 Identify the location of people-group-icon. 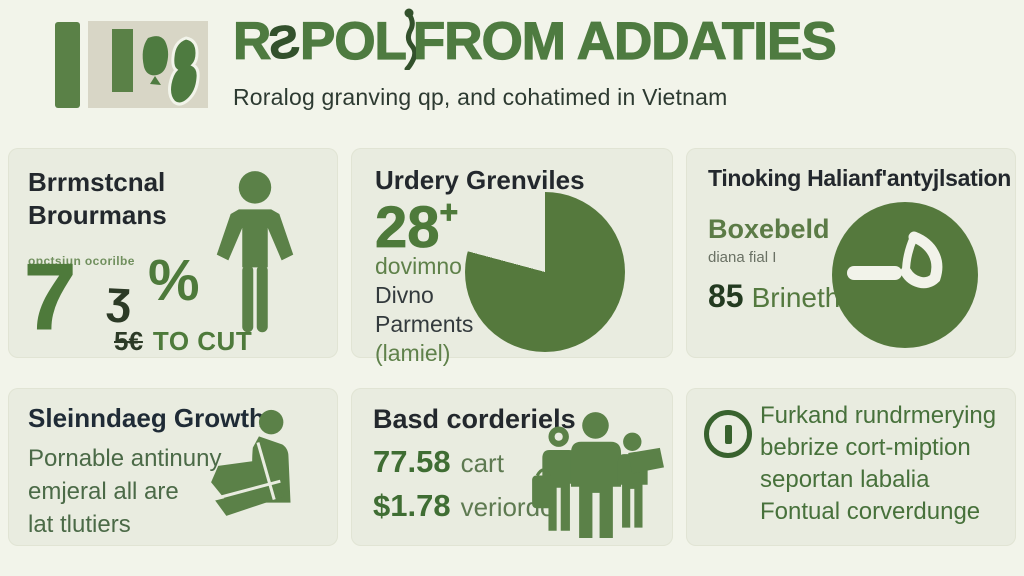
(598, 475).